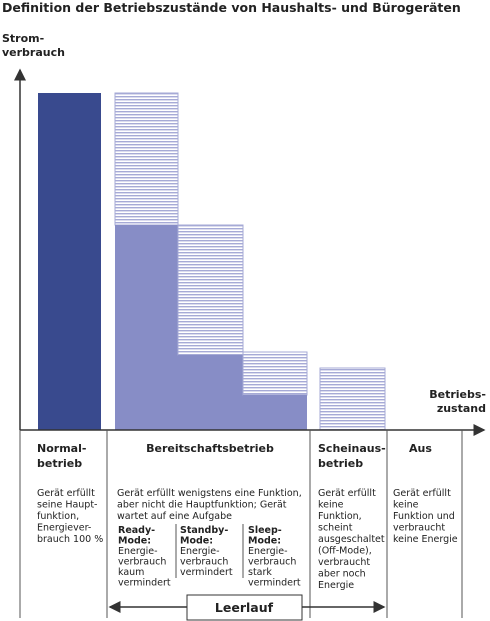 The image size is (490, 621). What do you see at coordinates (420, 448) in the screenshot?
I see `column-heading: Aus` at bounding box center [420, 448].